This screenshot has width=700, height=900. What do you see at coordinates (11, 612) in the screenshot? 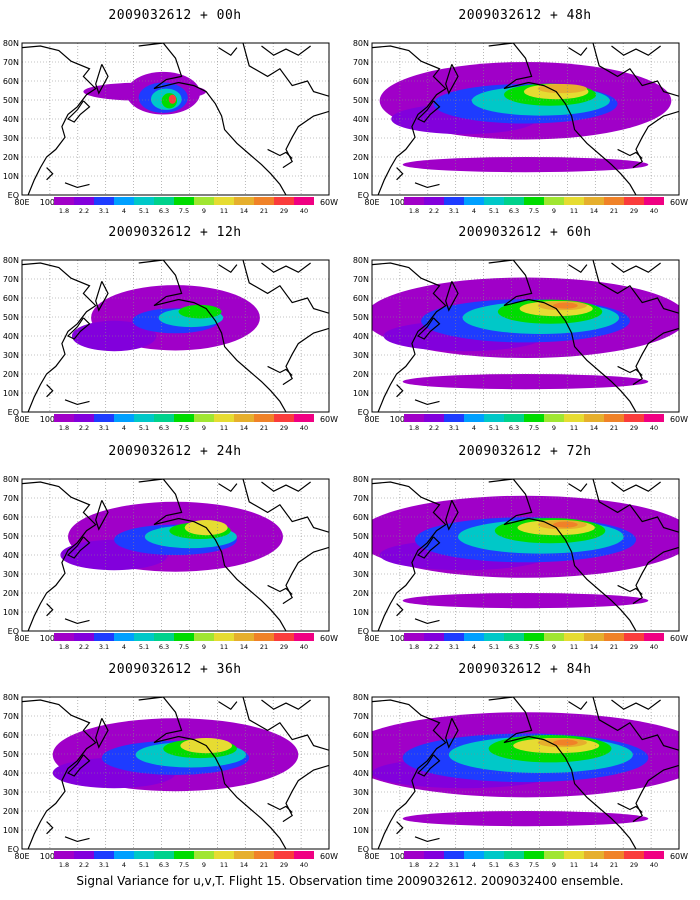
I see `lat-label: 10N` at bounding box center [11, 612].